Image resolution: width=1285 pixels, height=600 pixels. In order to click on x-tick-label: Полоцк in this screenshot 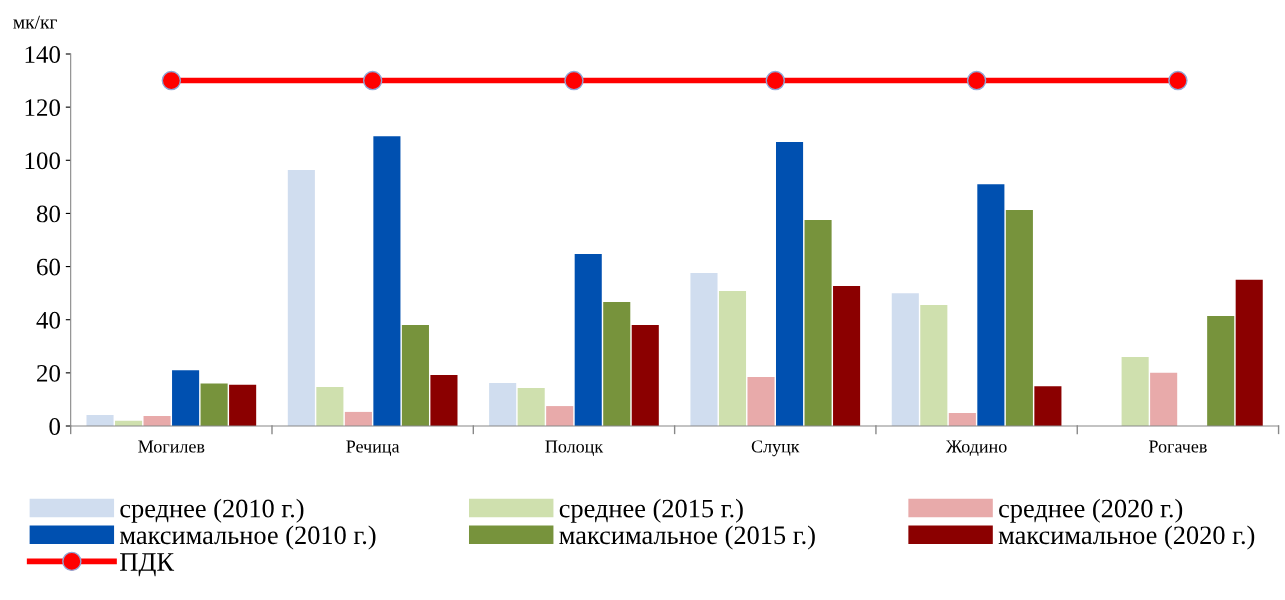, I will do `click(574, 448)`.